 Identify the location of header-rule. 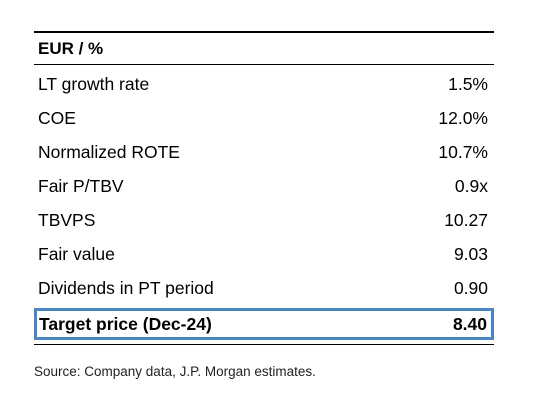
(264, 64).